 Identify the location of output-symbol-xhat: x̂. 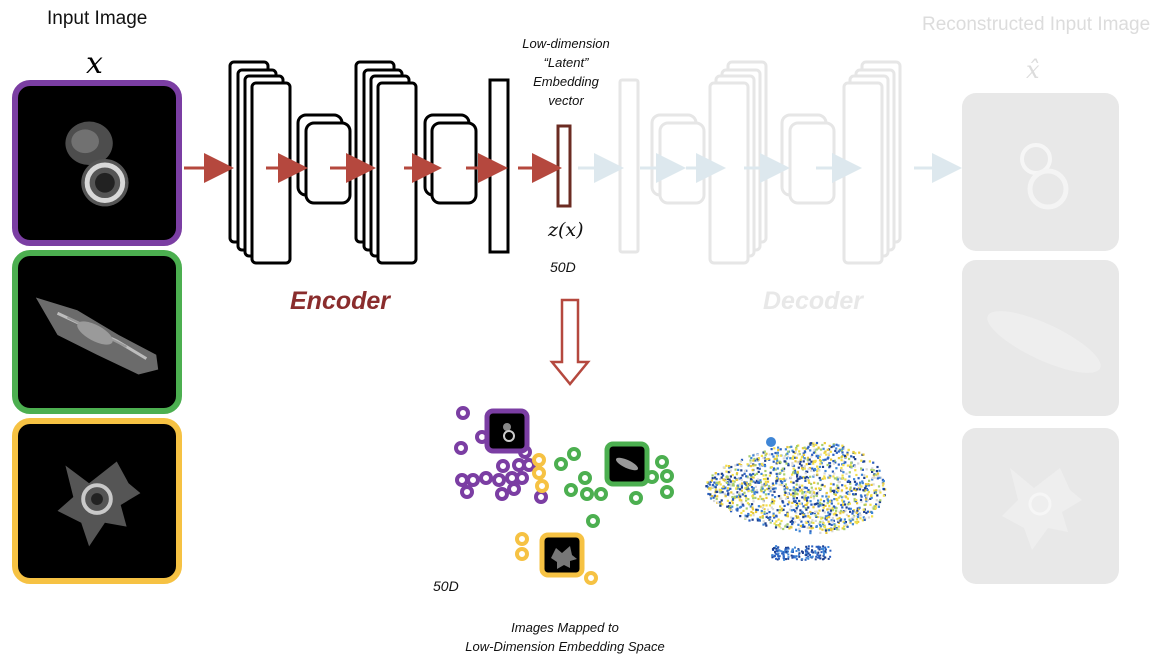
(1033, 70).